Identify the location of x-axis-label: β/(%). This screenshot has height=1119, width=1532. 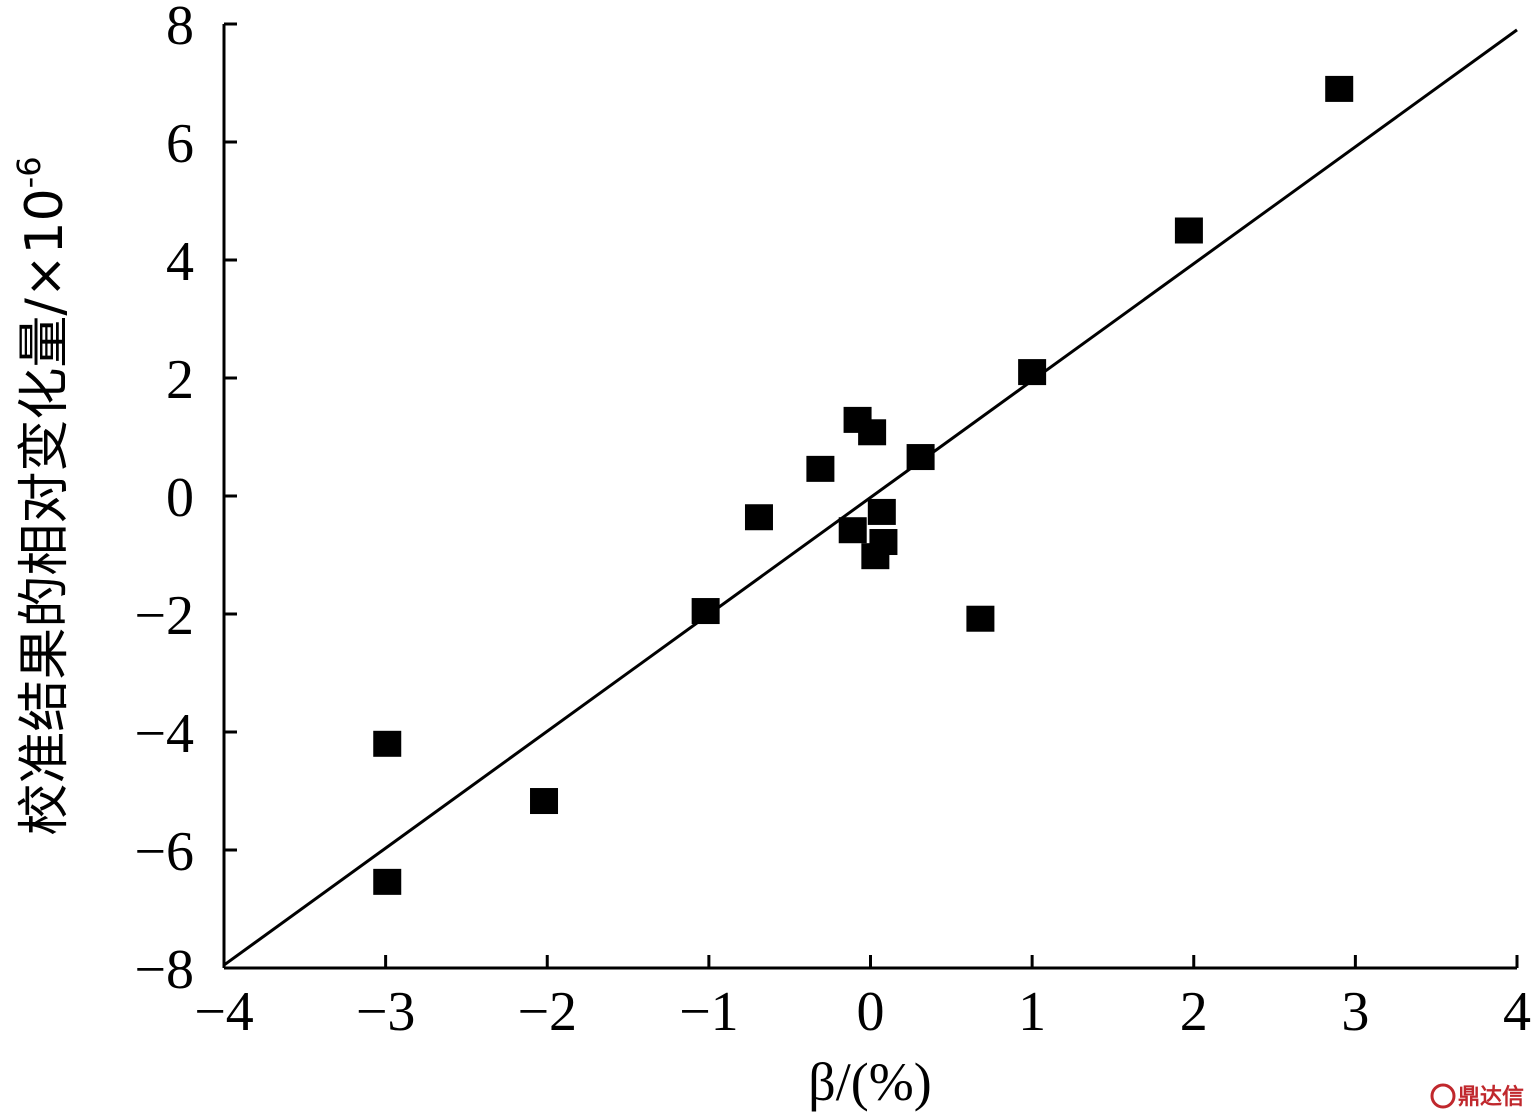
(869, 1082).